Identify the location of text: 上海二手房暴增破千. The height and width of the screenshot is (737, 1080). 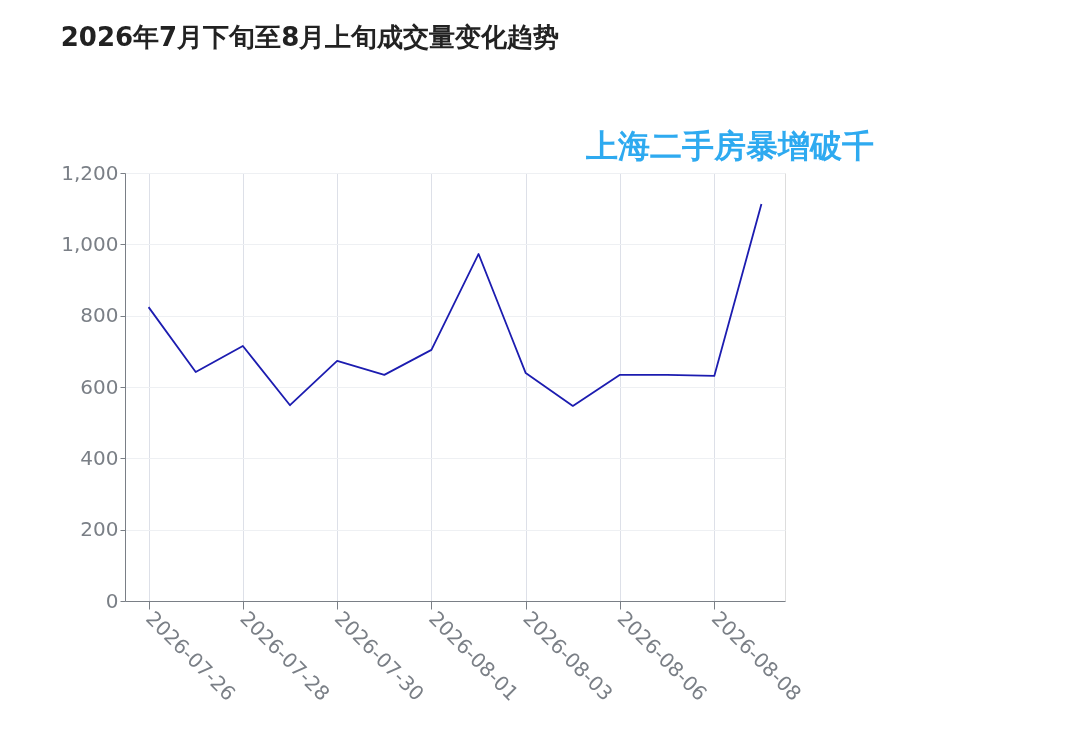
(729, 146).